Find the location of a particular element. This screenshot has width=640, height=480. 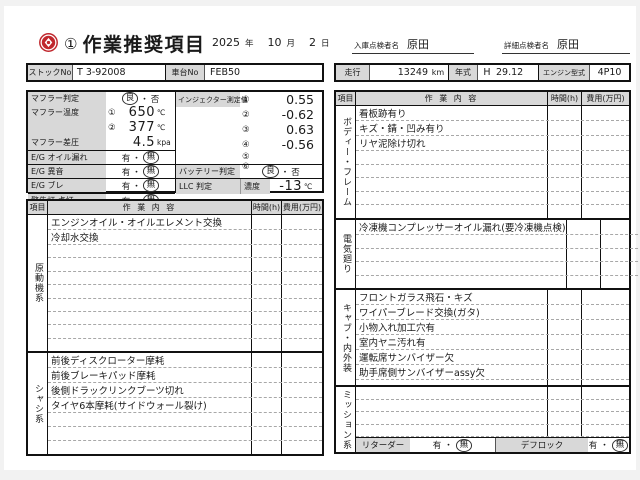

work-row-text: キズ・錆・凹み有り is located at coordinates (452, 128).